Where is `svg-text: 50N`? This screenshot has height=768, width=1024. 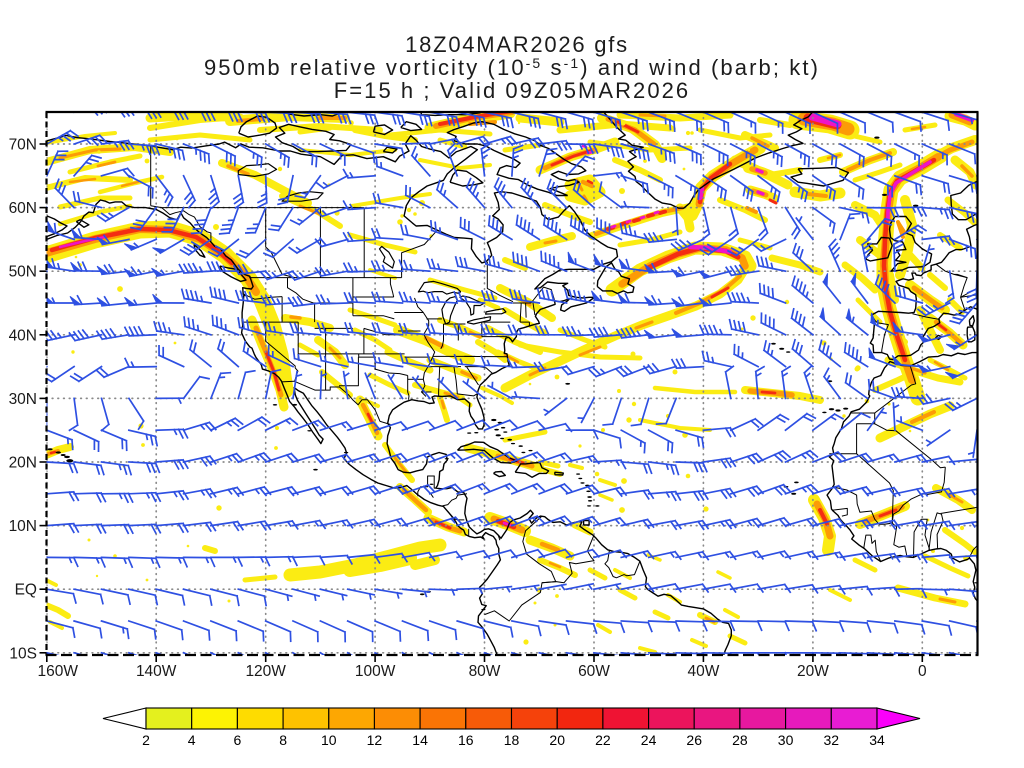 svg-text: 50N is located at coordinates (23, 272).